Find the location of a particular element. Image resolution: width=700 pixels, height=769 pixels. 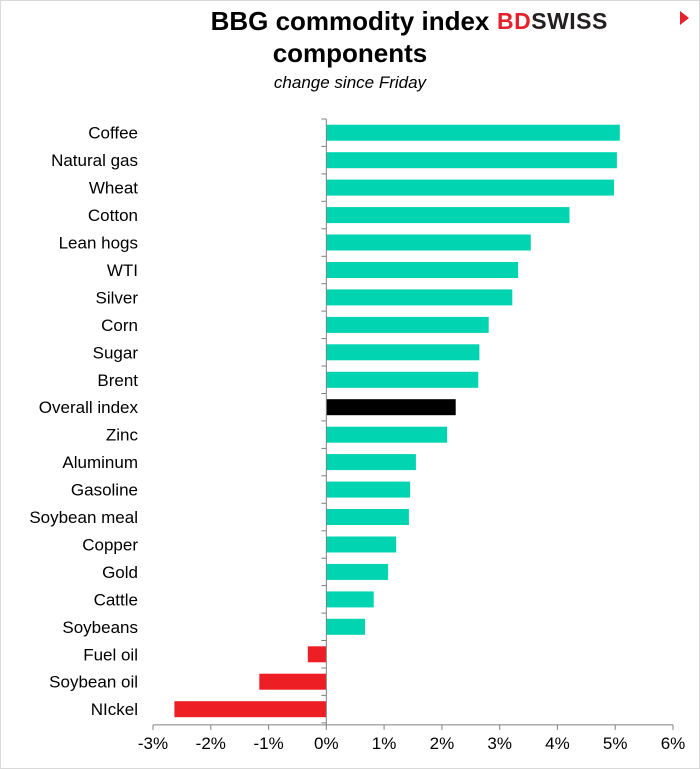

category-label: Sugar is located at coordinates (116, 352).